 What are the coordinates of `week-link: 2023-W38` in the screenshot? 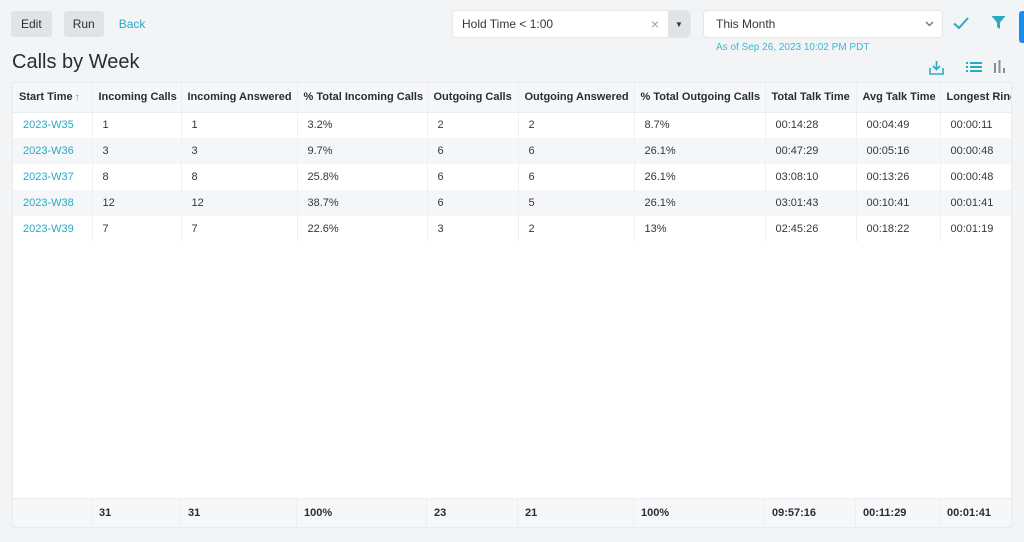 It's located at (53, 203).